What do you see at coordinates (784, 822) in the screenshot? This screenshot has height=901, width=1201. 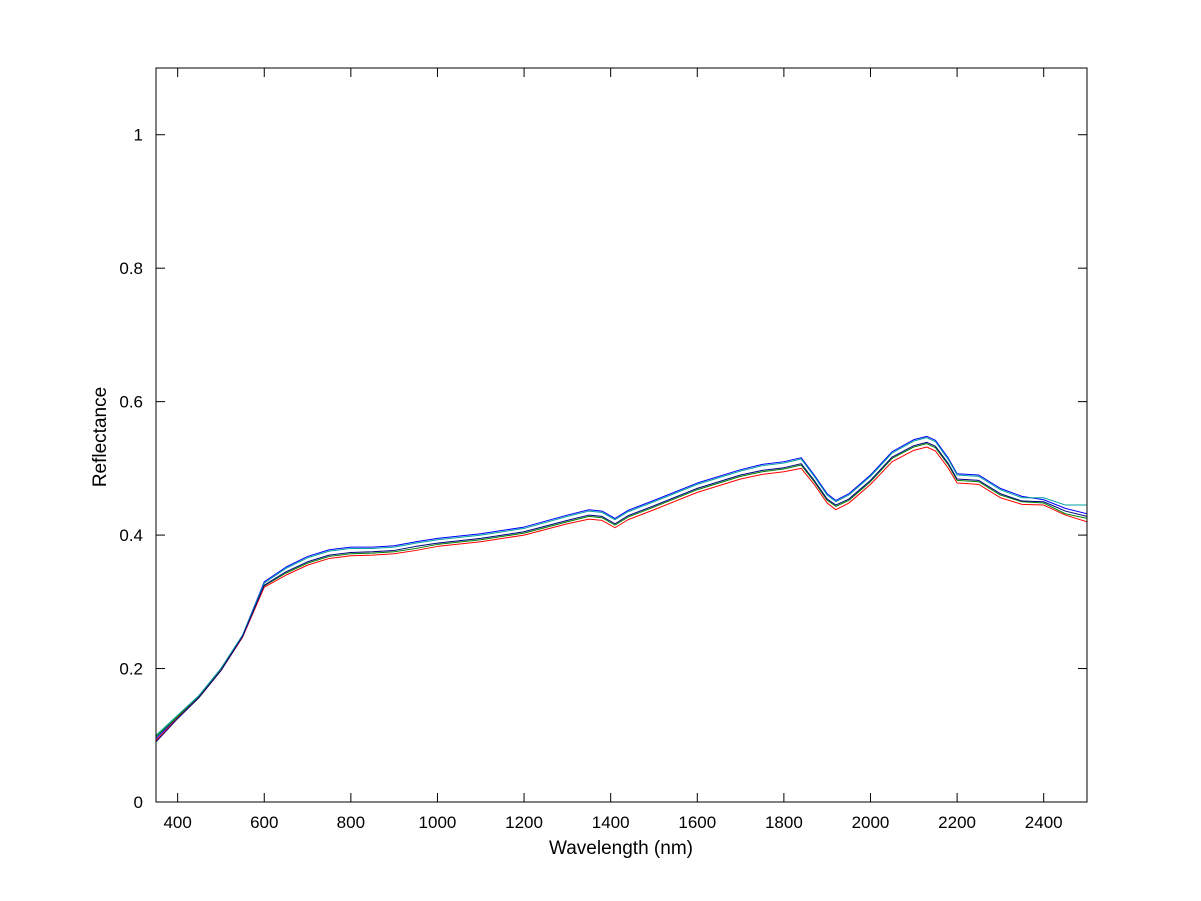 I see `x-tick-label: 1800` at bounding box center [784, 822].